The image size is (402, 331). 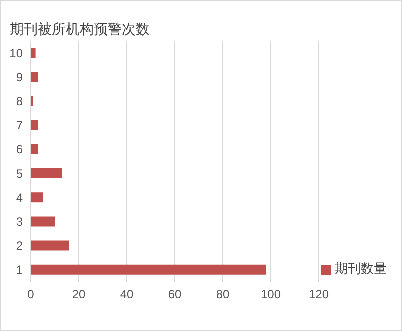 I want to click on y-tick-label: 4, so click(x=20, y=197).